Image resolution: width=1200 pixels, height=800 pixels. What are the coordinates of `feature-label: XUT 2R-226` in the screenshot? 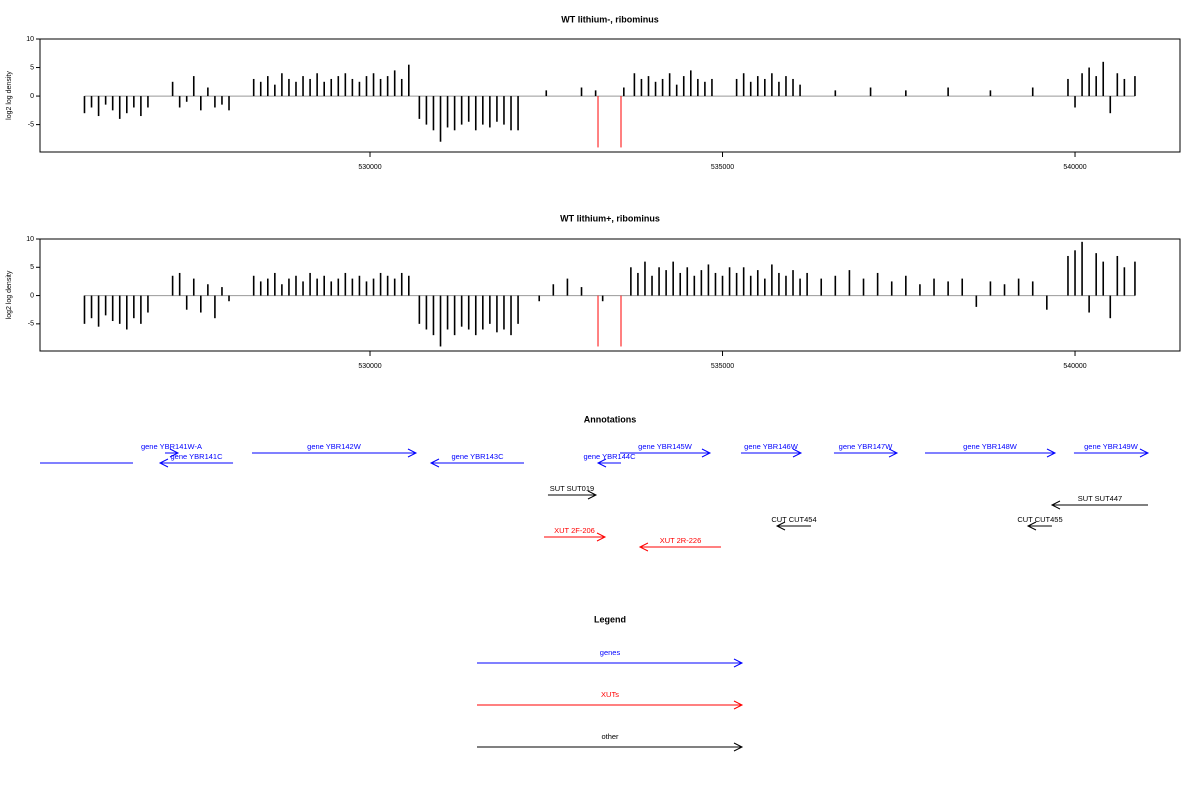 It's located at (681, 540).